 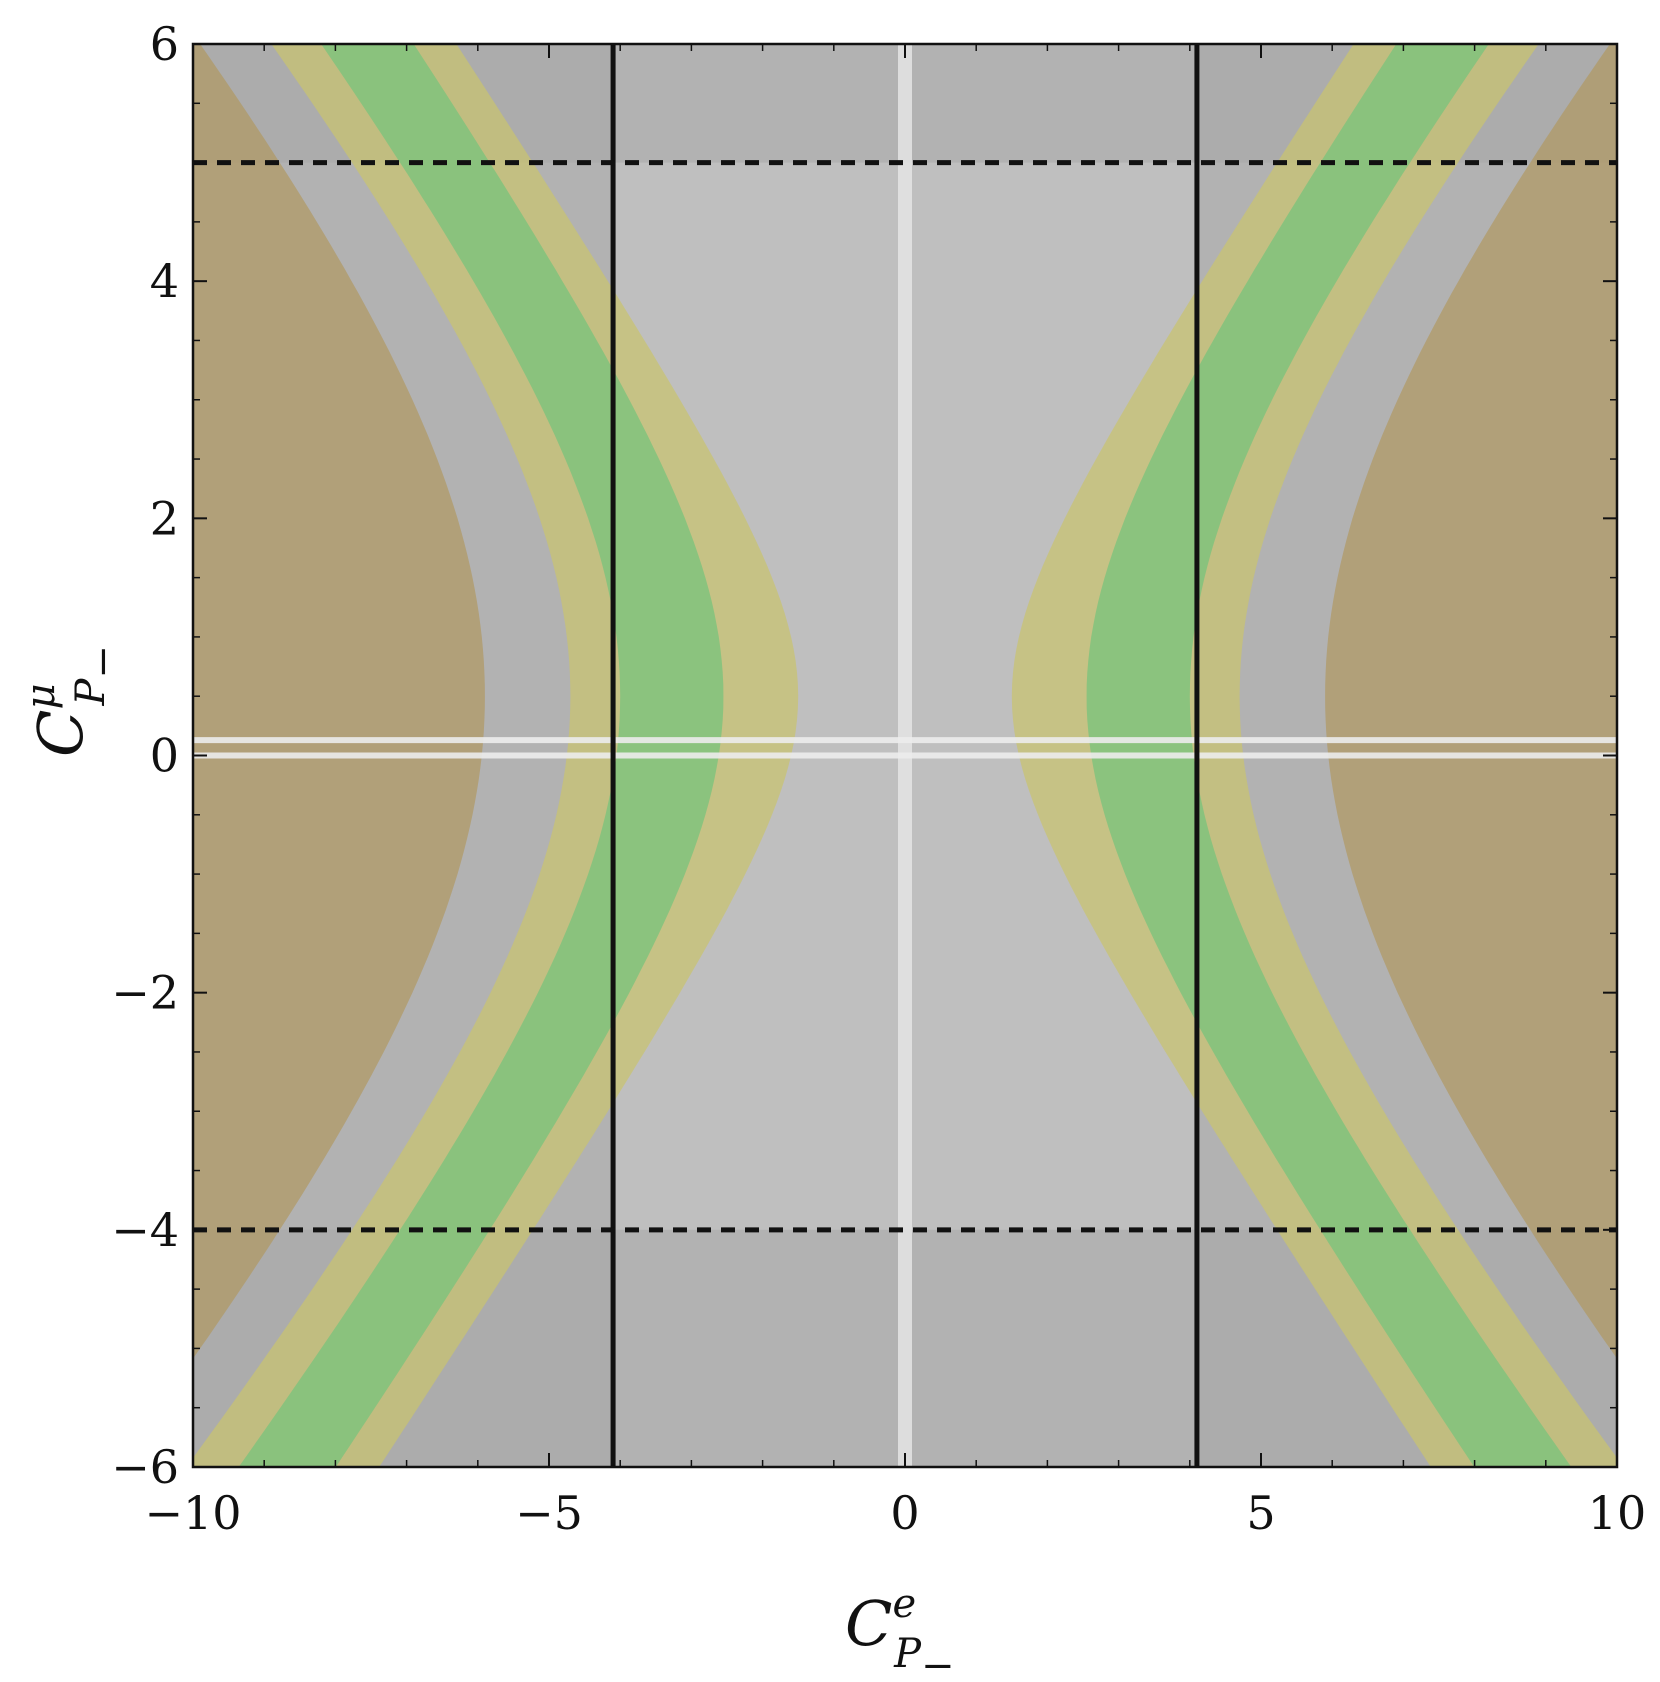 What do you see at coordinates (164, 756) in the screenshot?
I see `y-tick-label: 0` at bounding box center [164, 756].